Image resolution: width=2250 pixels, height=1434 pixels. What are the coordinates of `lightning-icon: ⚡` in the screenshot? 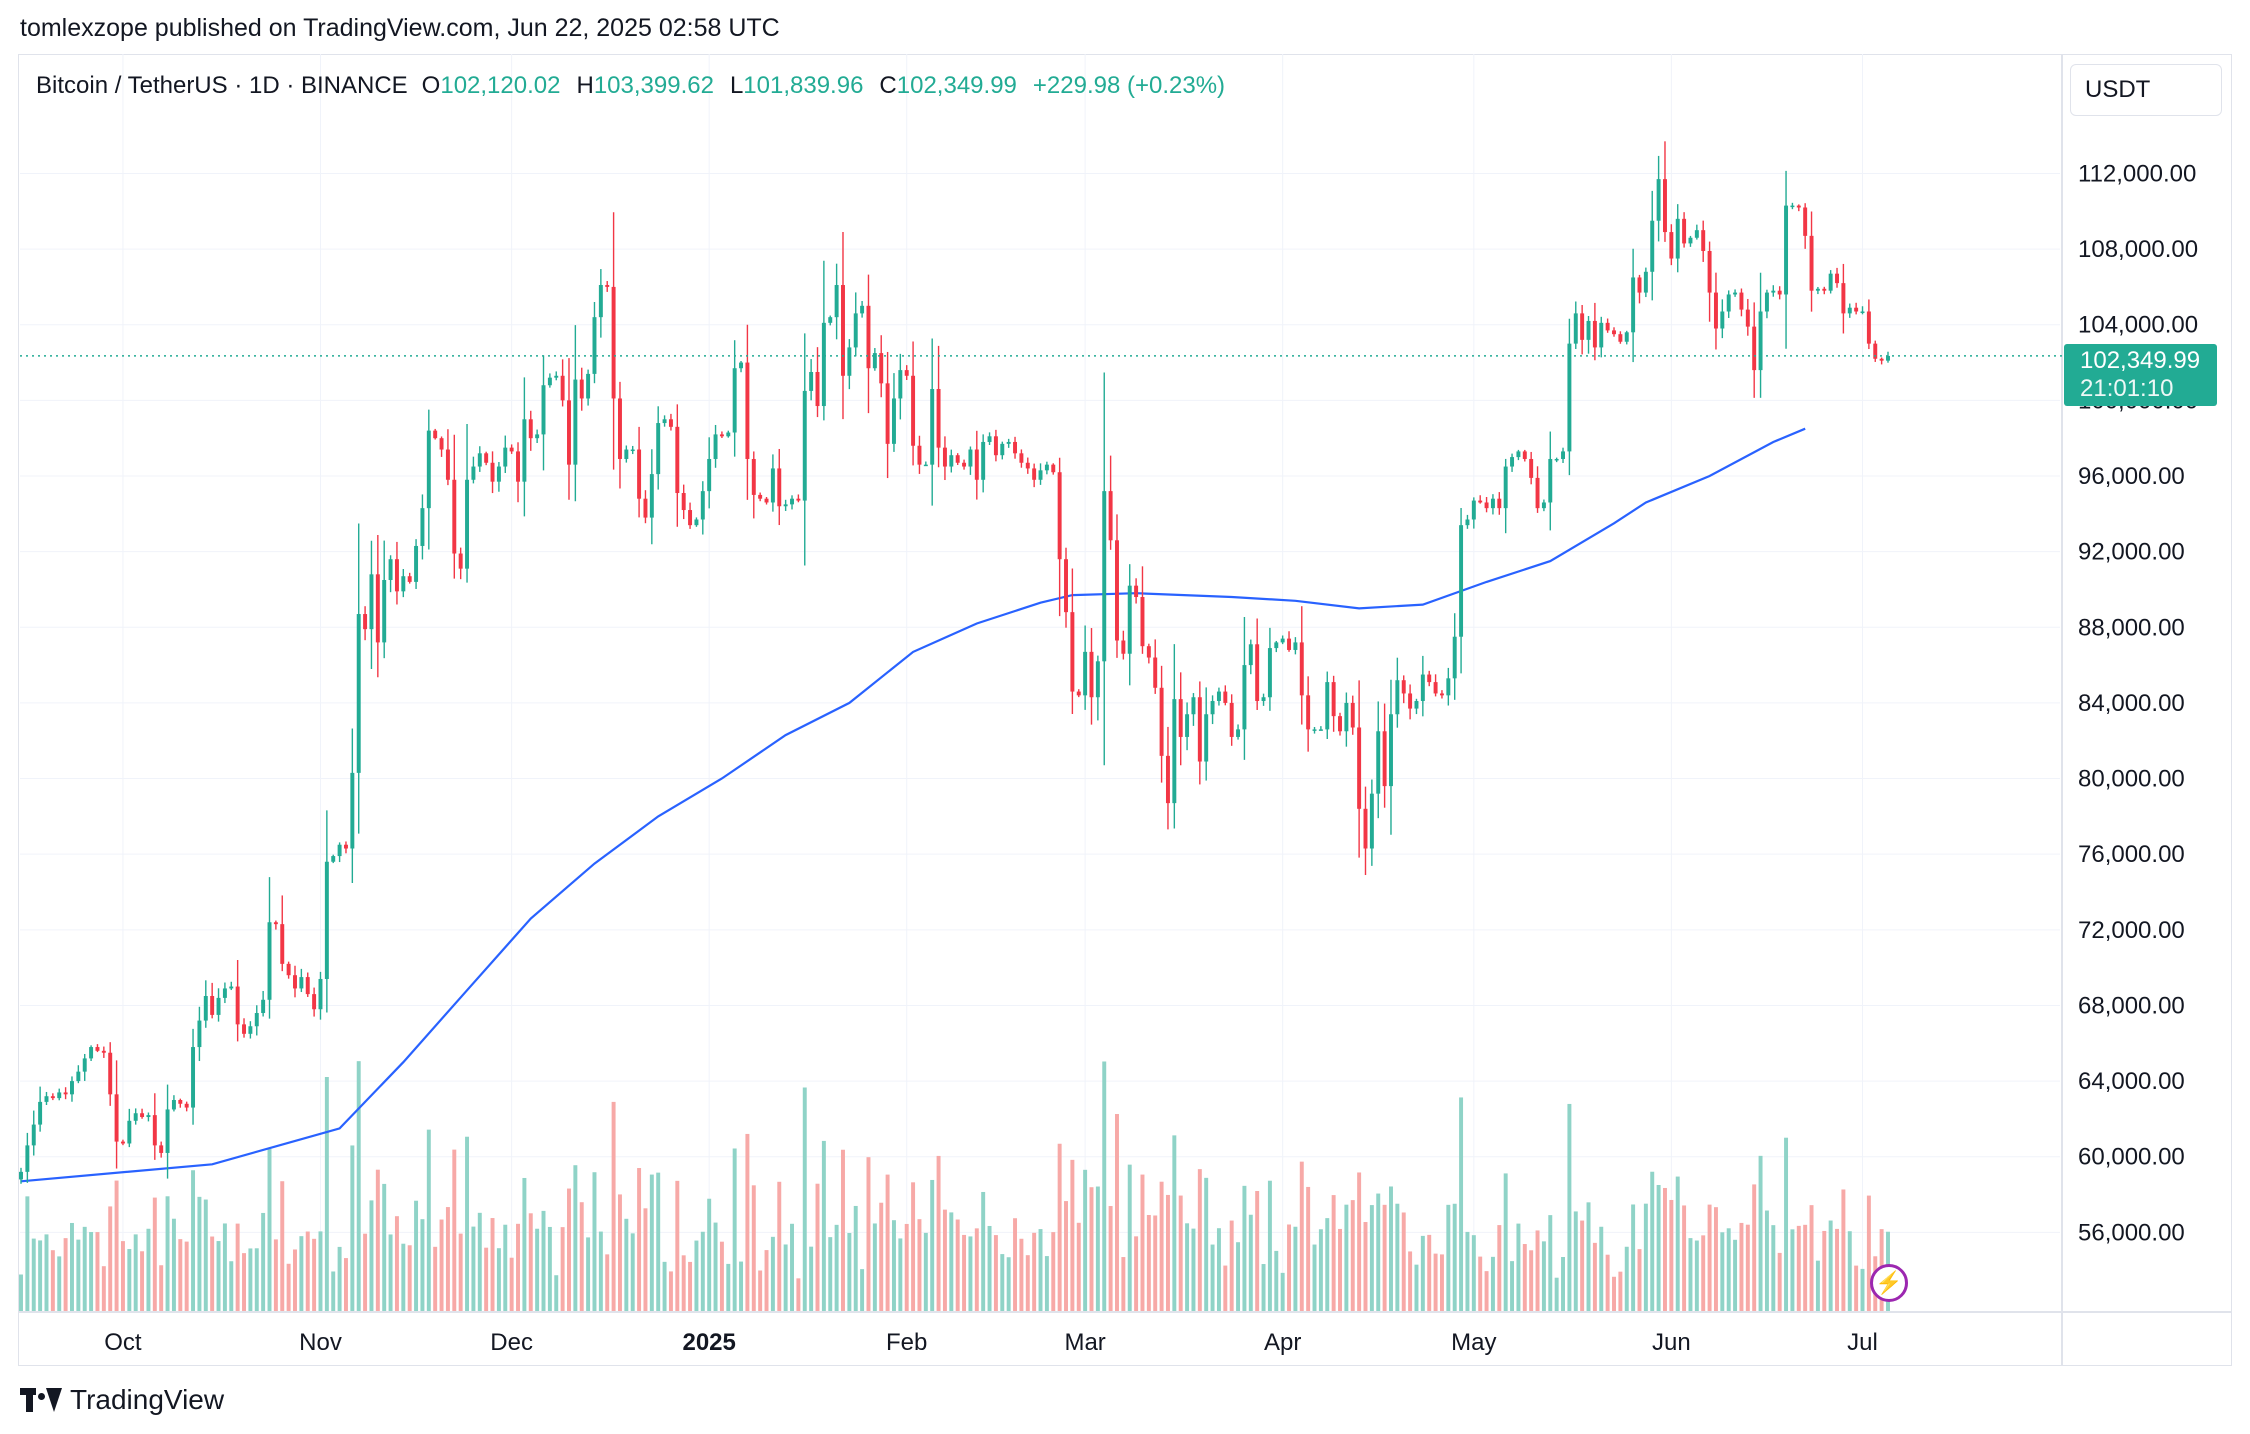 It's located at (1889, 1283).